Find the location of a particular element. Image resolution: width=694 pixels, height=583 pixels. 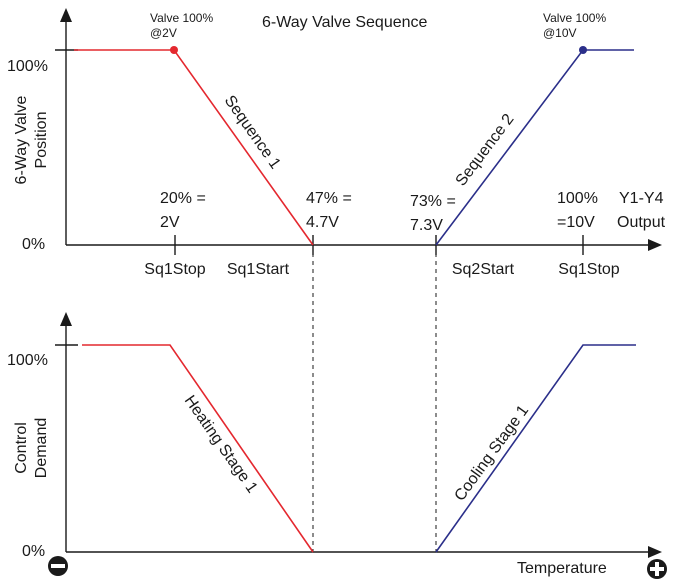

sequence-2-line is located at coordinates (534, 147).